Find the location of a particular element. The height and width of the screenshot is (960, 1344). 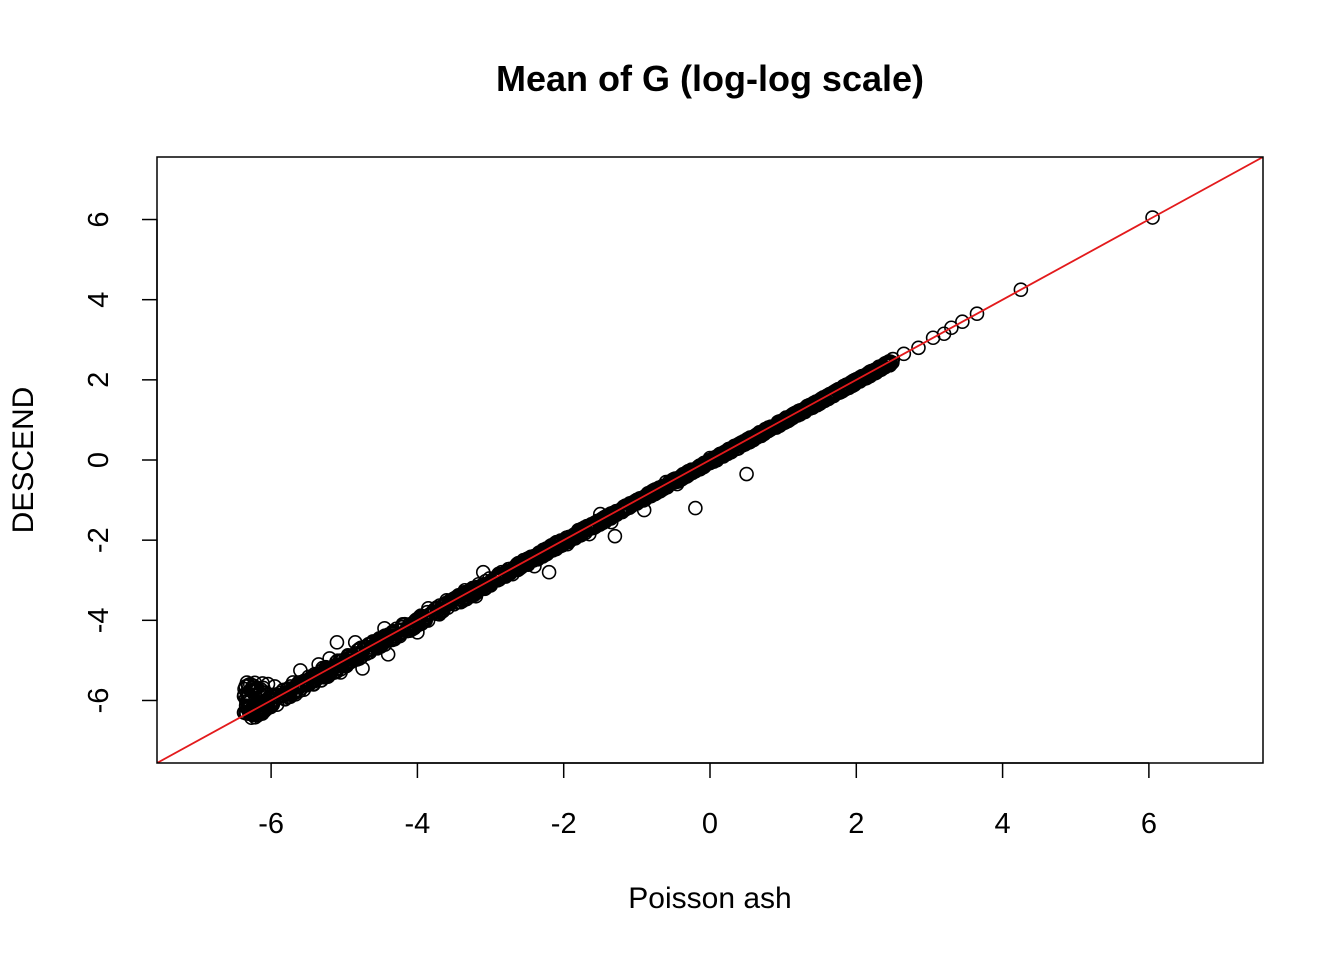

y-tick-label: 6 is located at coordinates (99, 219).